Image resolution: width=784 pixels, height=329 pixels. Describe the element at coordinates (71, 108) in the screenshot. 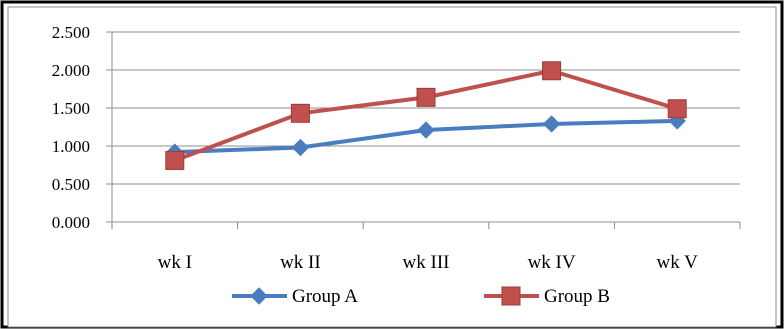

I see `y-tick-label: 1.500` at that location.